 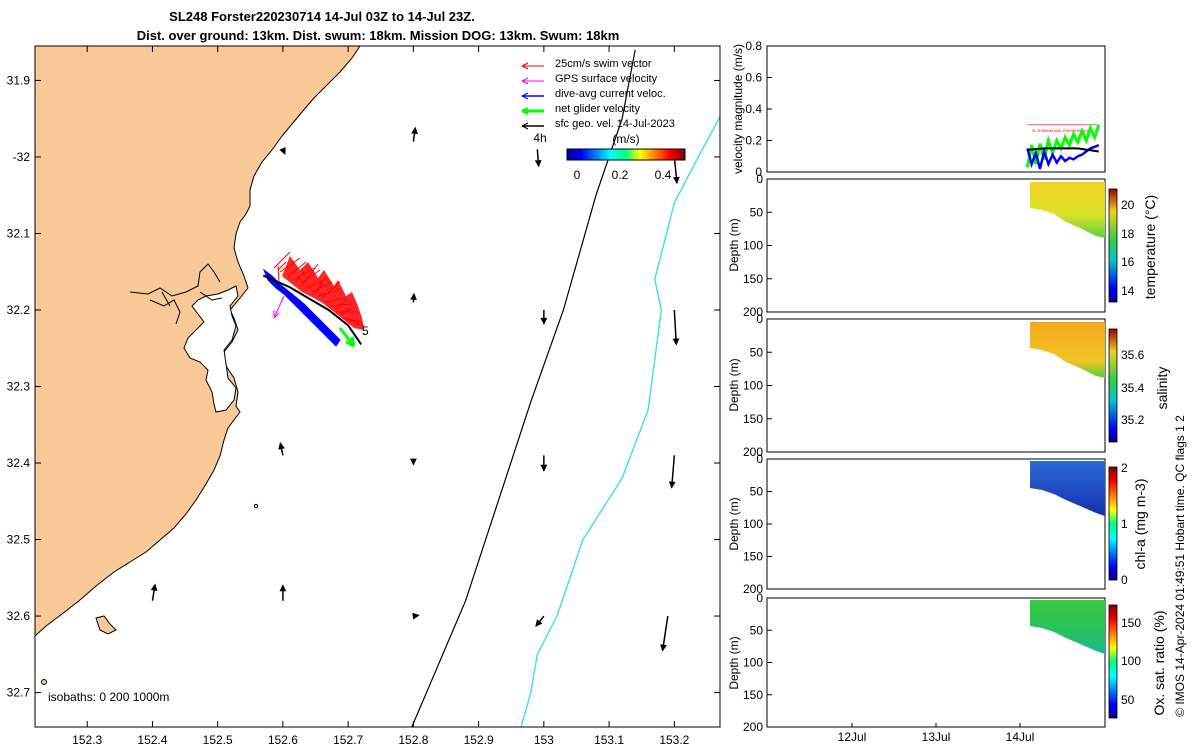 What do you see at coordinates (1131, 661) in the screenshot?
I see `oxygen-cbar-tick-100: 100` at bounding box center [1131, 661].